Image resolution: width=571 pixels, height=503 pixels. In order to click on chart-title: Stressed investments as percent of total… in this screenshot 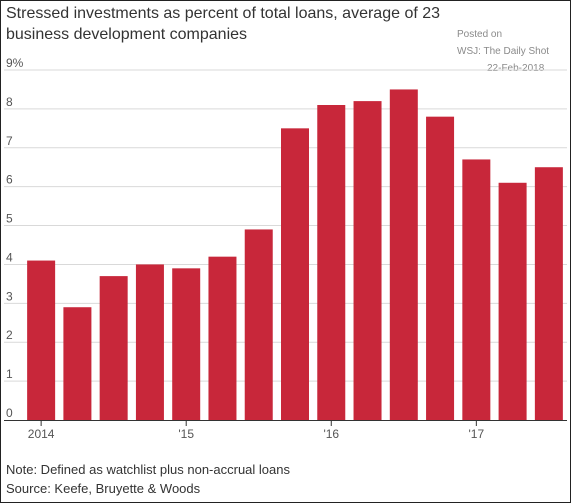, I will do `click(223, 24)`.